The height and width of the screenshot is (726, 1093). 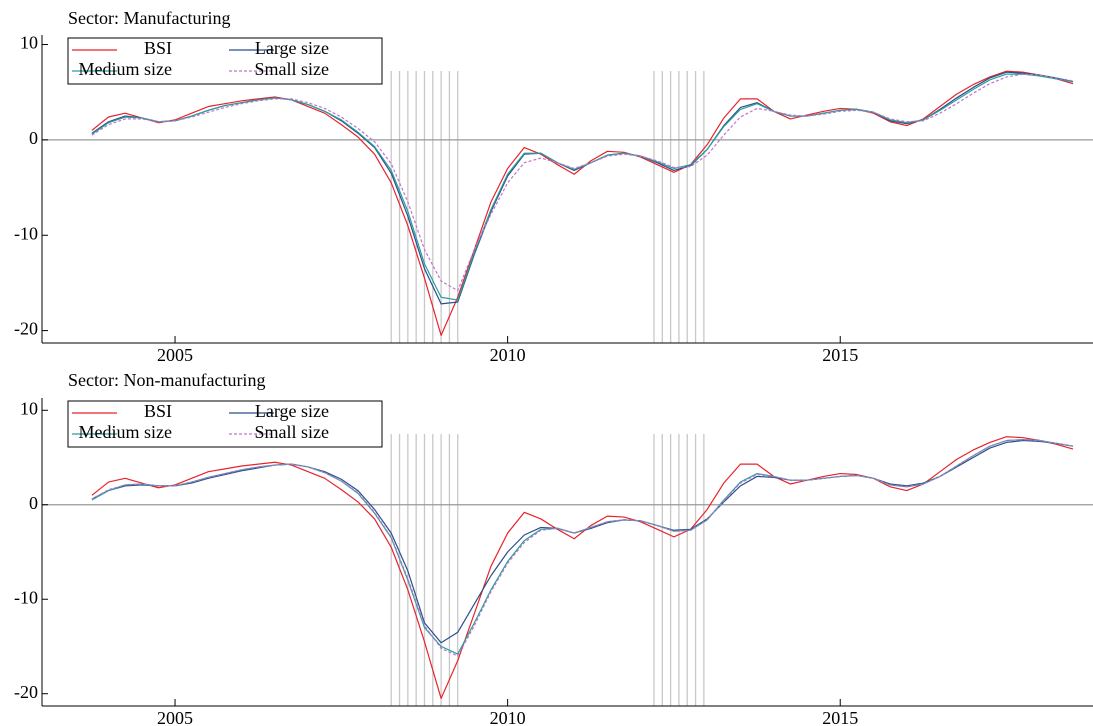 What do you see at coordinates (166, 380) in the screenshot?
I see `panel-title: Sector: Non-manufacturing` at bounding box center [166, 380].